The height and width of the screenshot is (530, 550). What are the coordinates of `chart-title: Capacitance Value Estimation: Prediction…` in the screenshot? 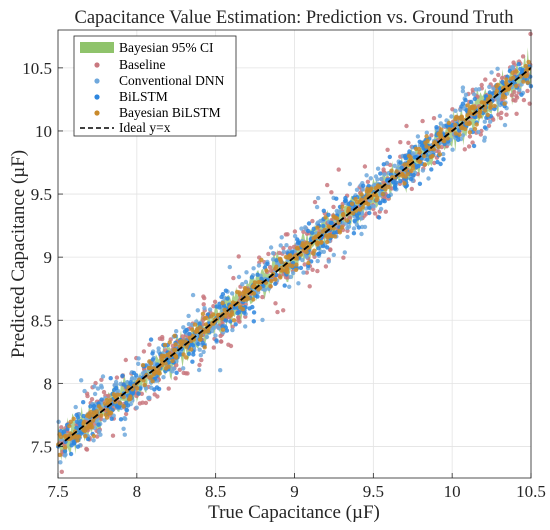 It's located at (294, 18).